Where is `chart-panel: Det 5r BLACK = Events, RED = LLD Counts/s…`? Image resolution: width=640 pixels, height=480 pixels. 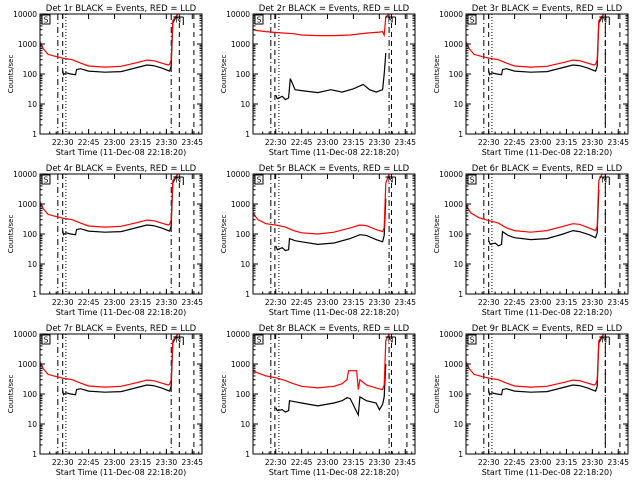 chart-panel: Det 5r BLACK = Events, RED = LLD Counts/s… is located at coordinates (318, 240).